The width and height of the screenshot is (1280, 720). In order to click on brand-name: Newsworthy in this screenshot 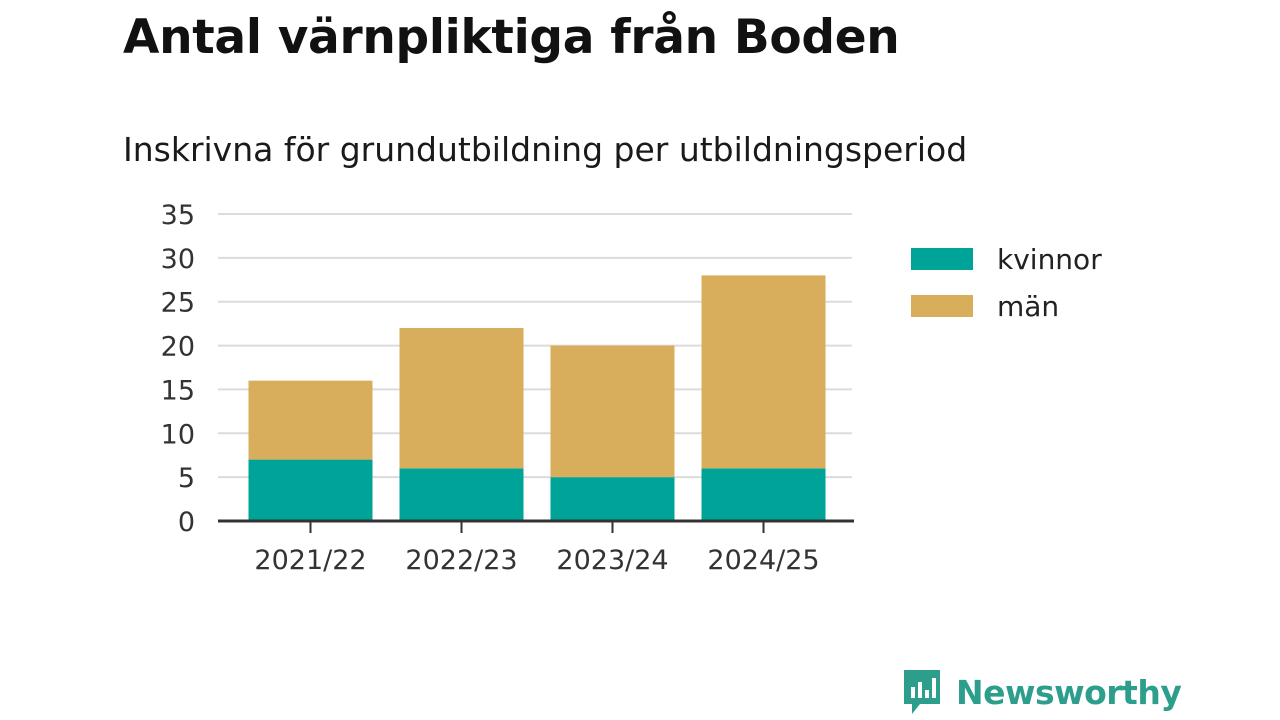, I will do `click(1069, 692)`.